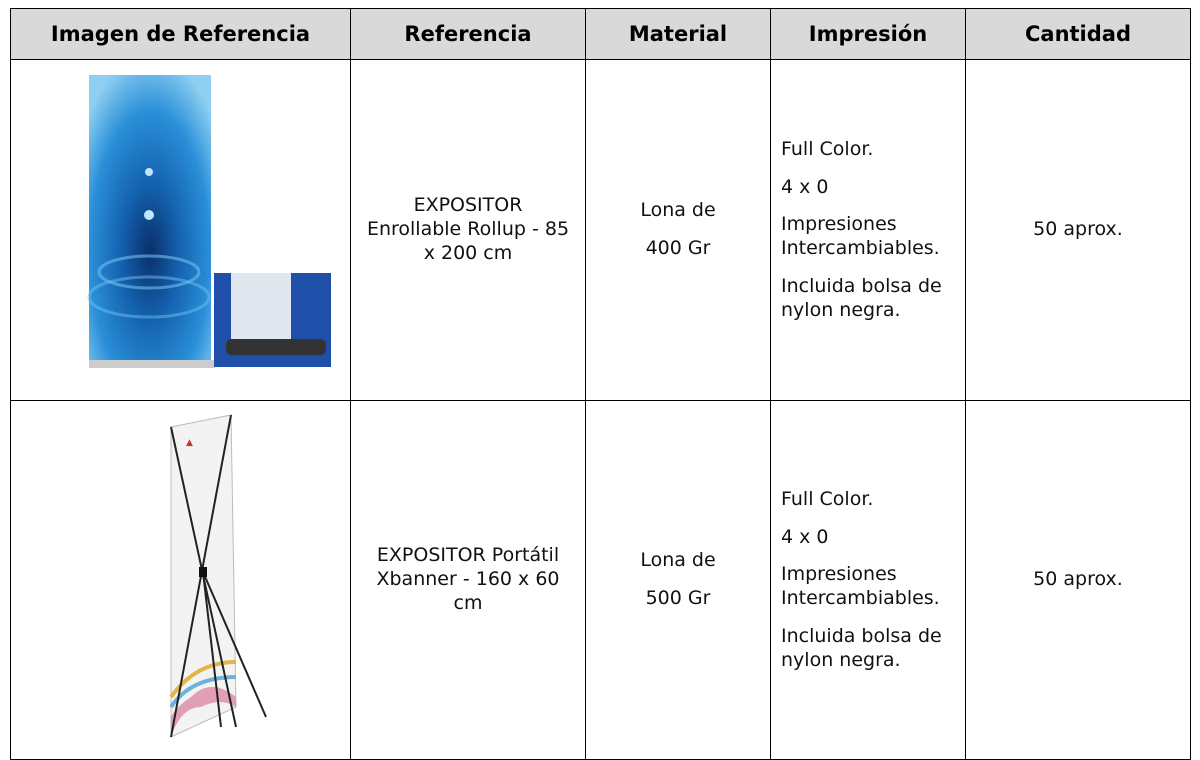 Image resolution: width=1200 pixels, height=760 pixels. I want to click on xbanner-image: ▲, so click(217, 576).